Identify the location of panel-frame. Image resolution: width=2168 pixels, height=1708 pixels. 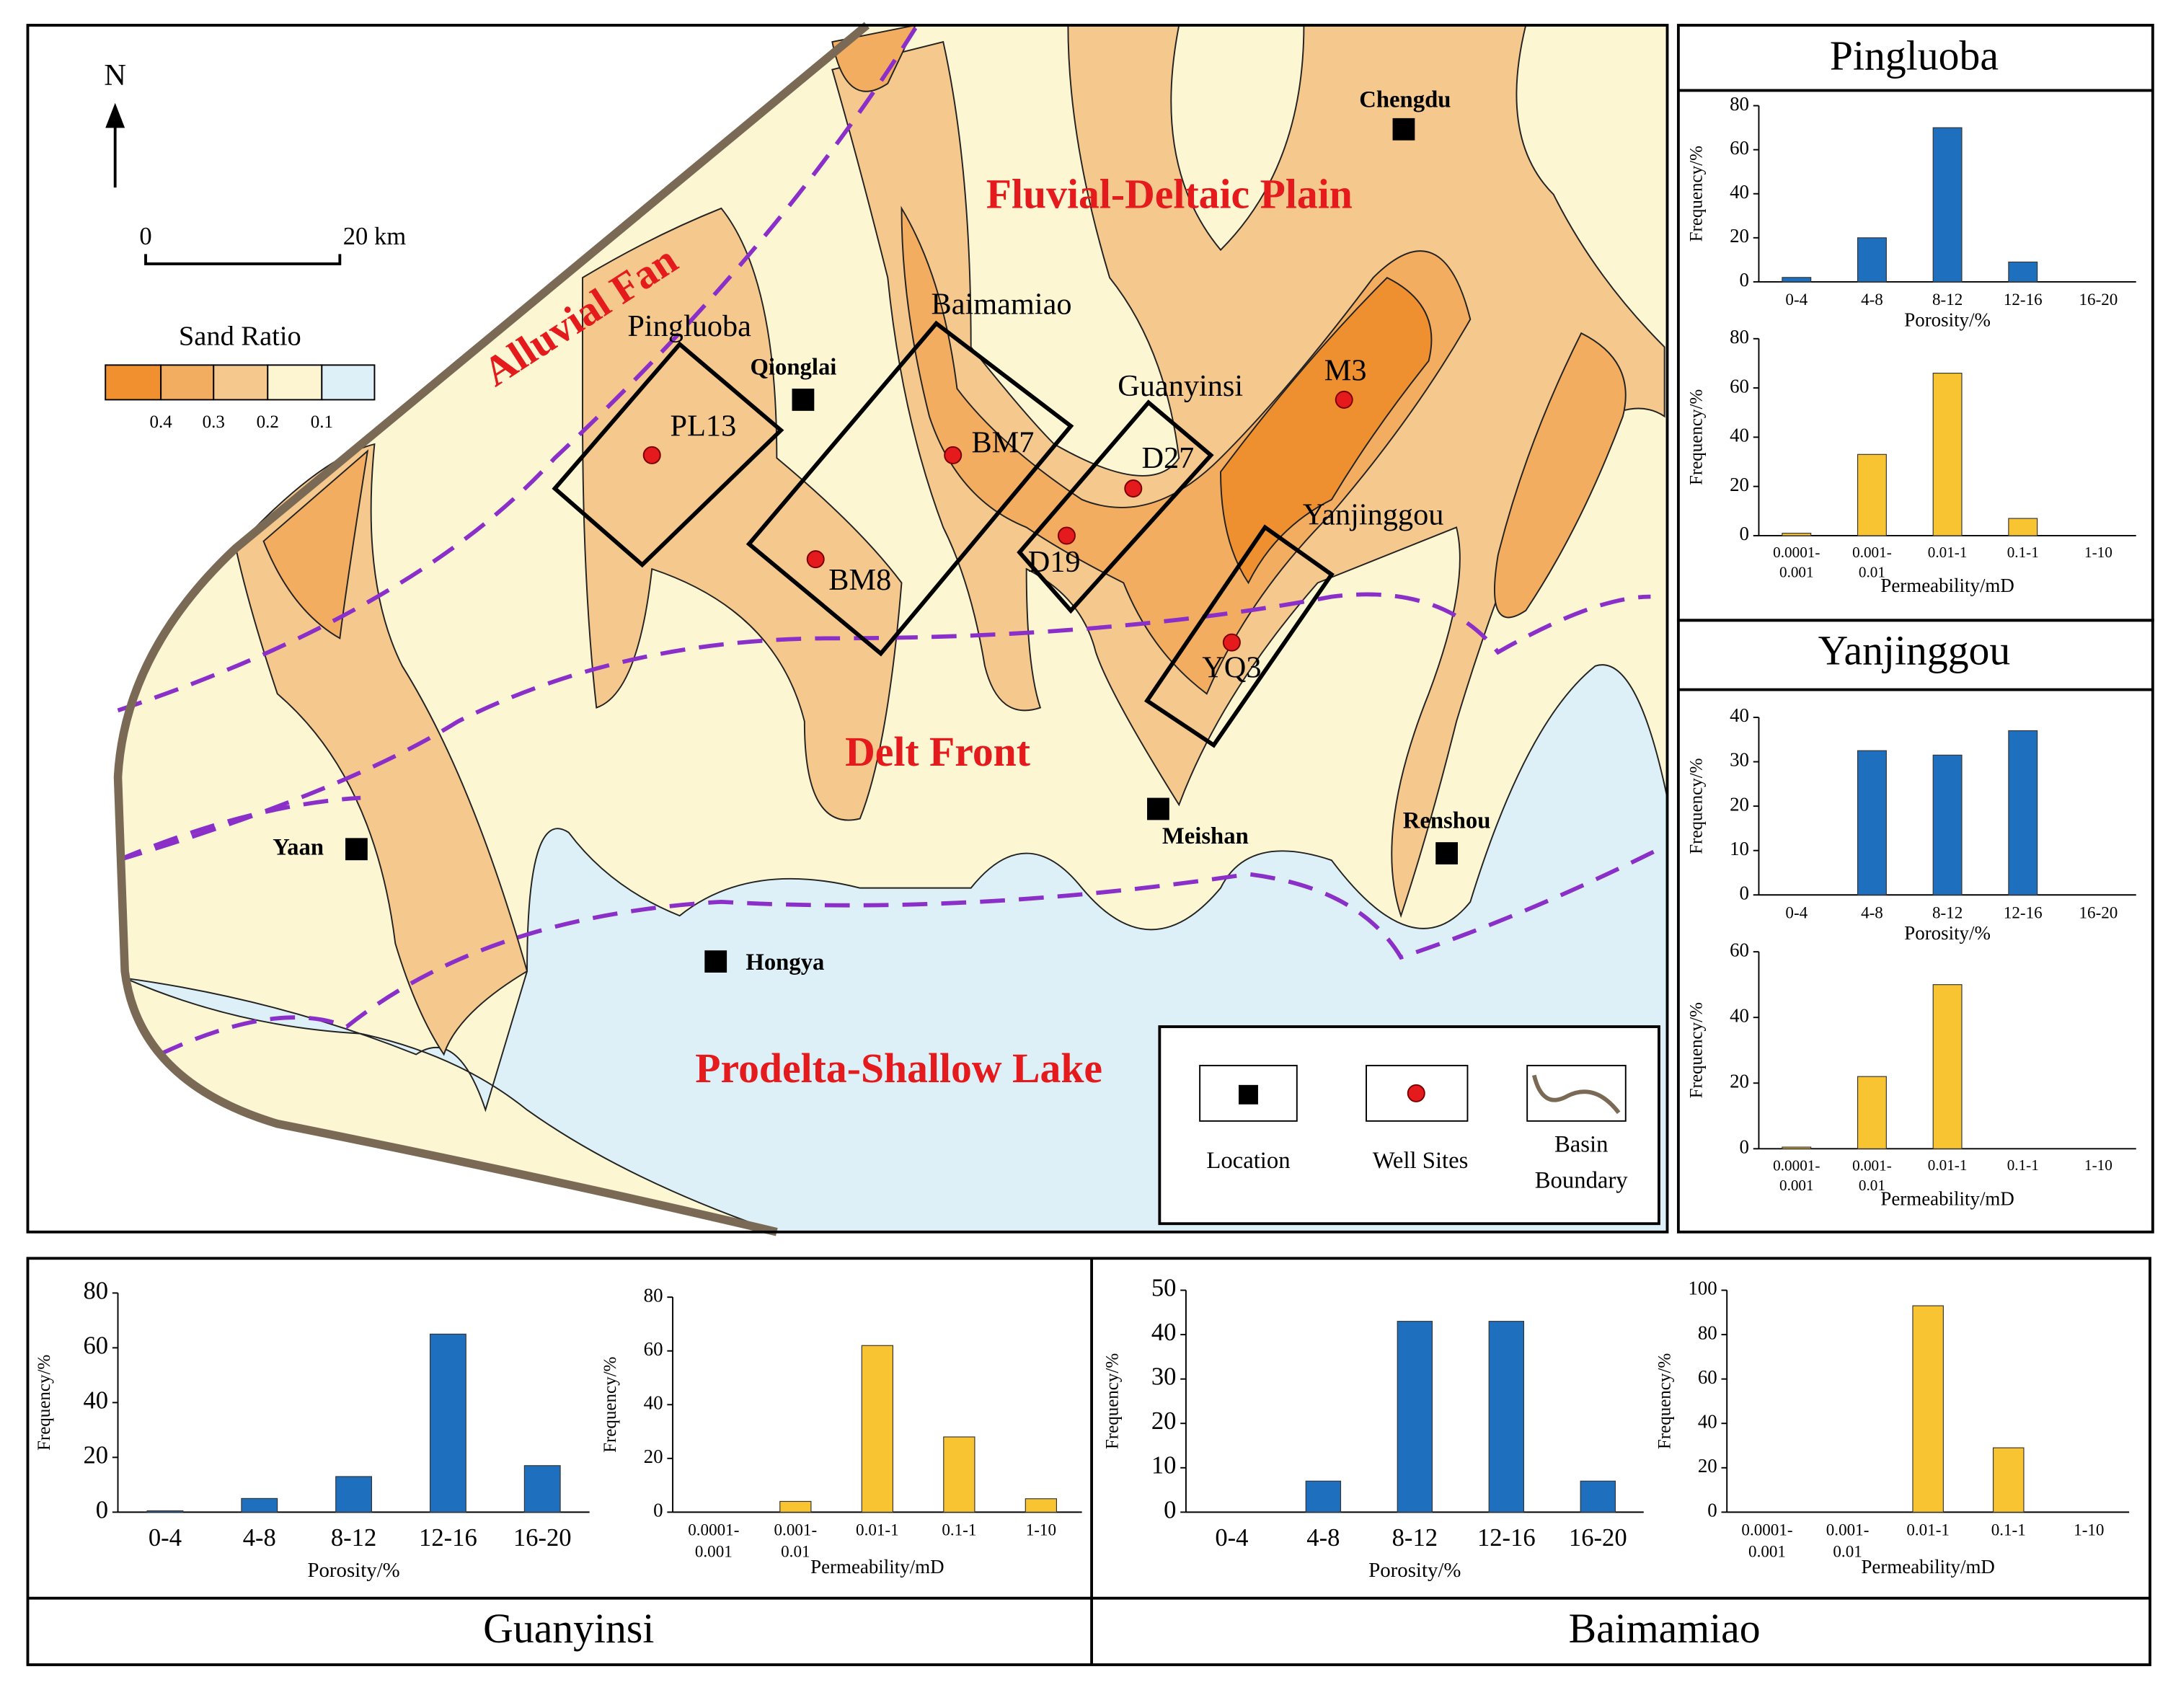
(1915, 927).